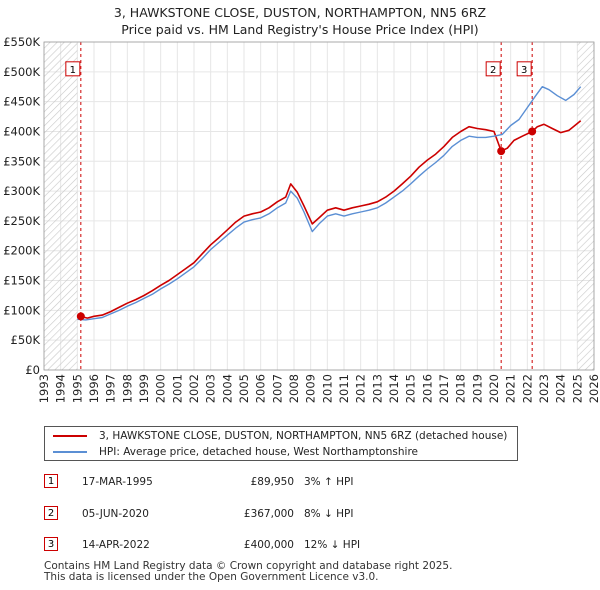 The width and height of the screenshot is (600, 590). I want to click on y-tick-label: £350K, so click(21, 161).